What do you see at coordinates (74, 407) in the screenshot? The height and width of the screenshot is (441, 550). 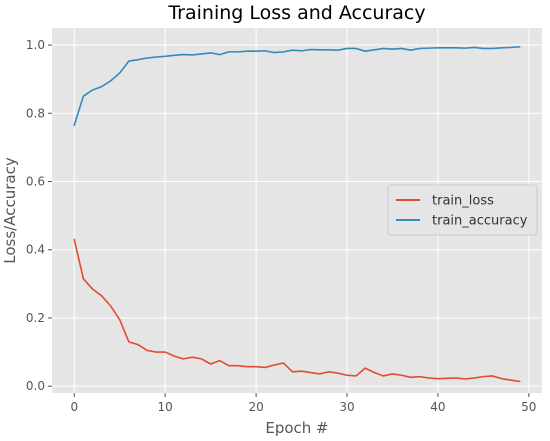 I see `x-tick-label: 0` at bounding box center [74, 407].